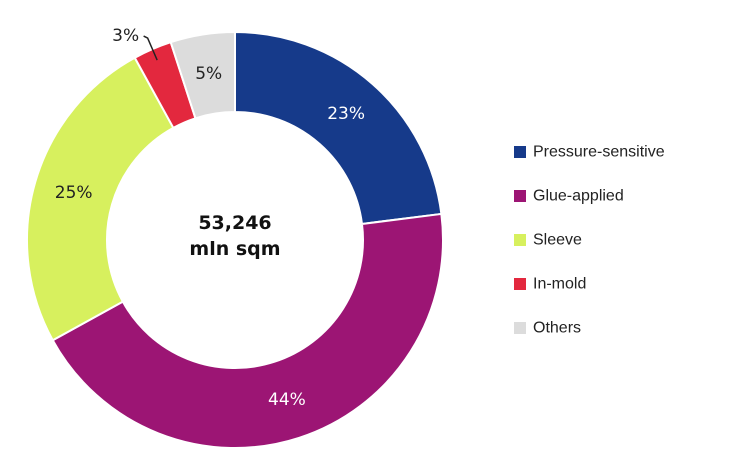  I want to click on legend-label-pressure-sensitive: Pressure-sensitive, so click(599, 152).